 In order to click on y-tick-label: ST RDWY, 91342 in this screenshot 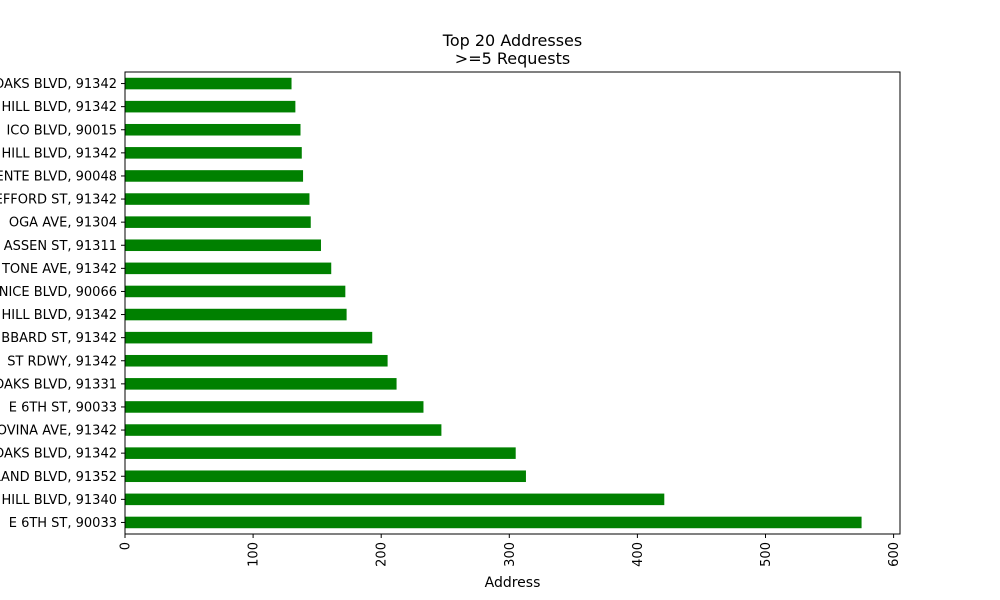, I will do `click(62, 361)`.